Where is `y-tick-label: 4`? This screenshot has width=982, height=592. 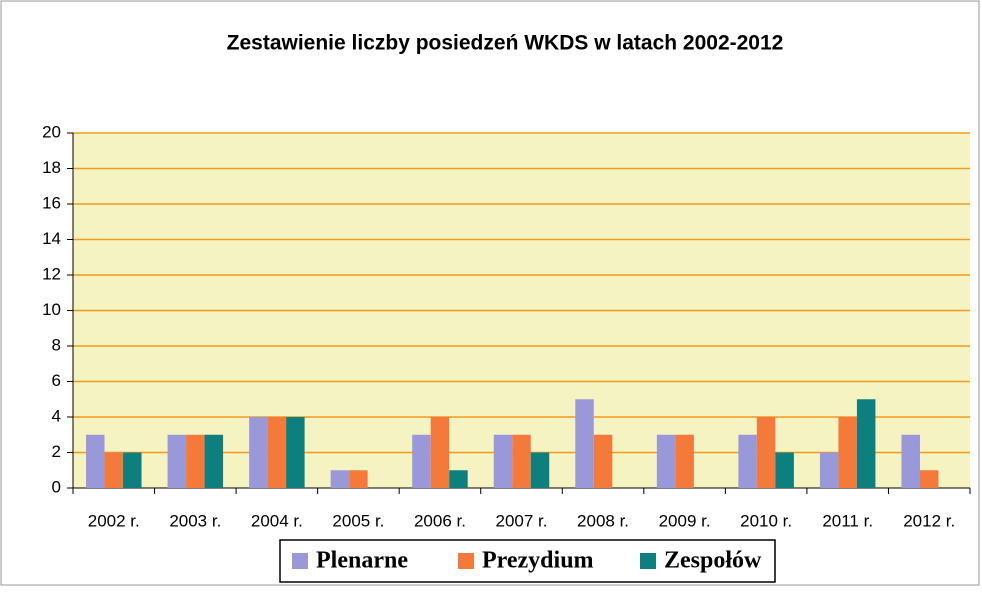 y-tick-label: 4 is located at coordinates (56, 415).